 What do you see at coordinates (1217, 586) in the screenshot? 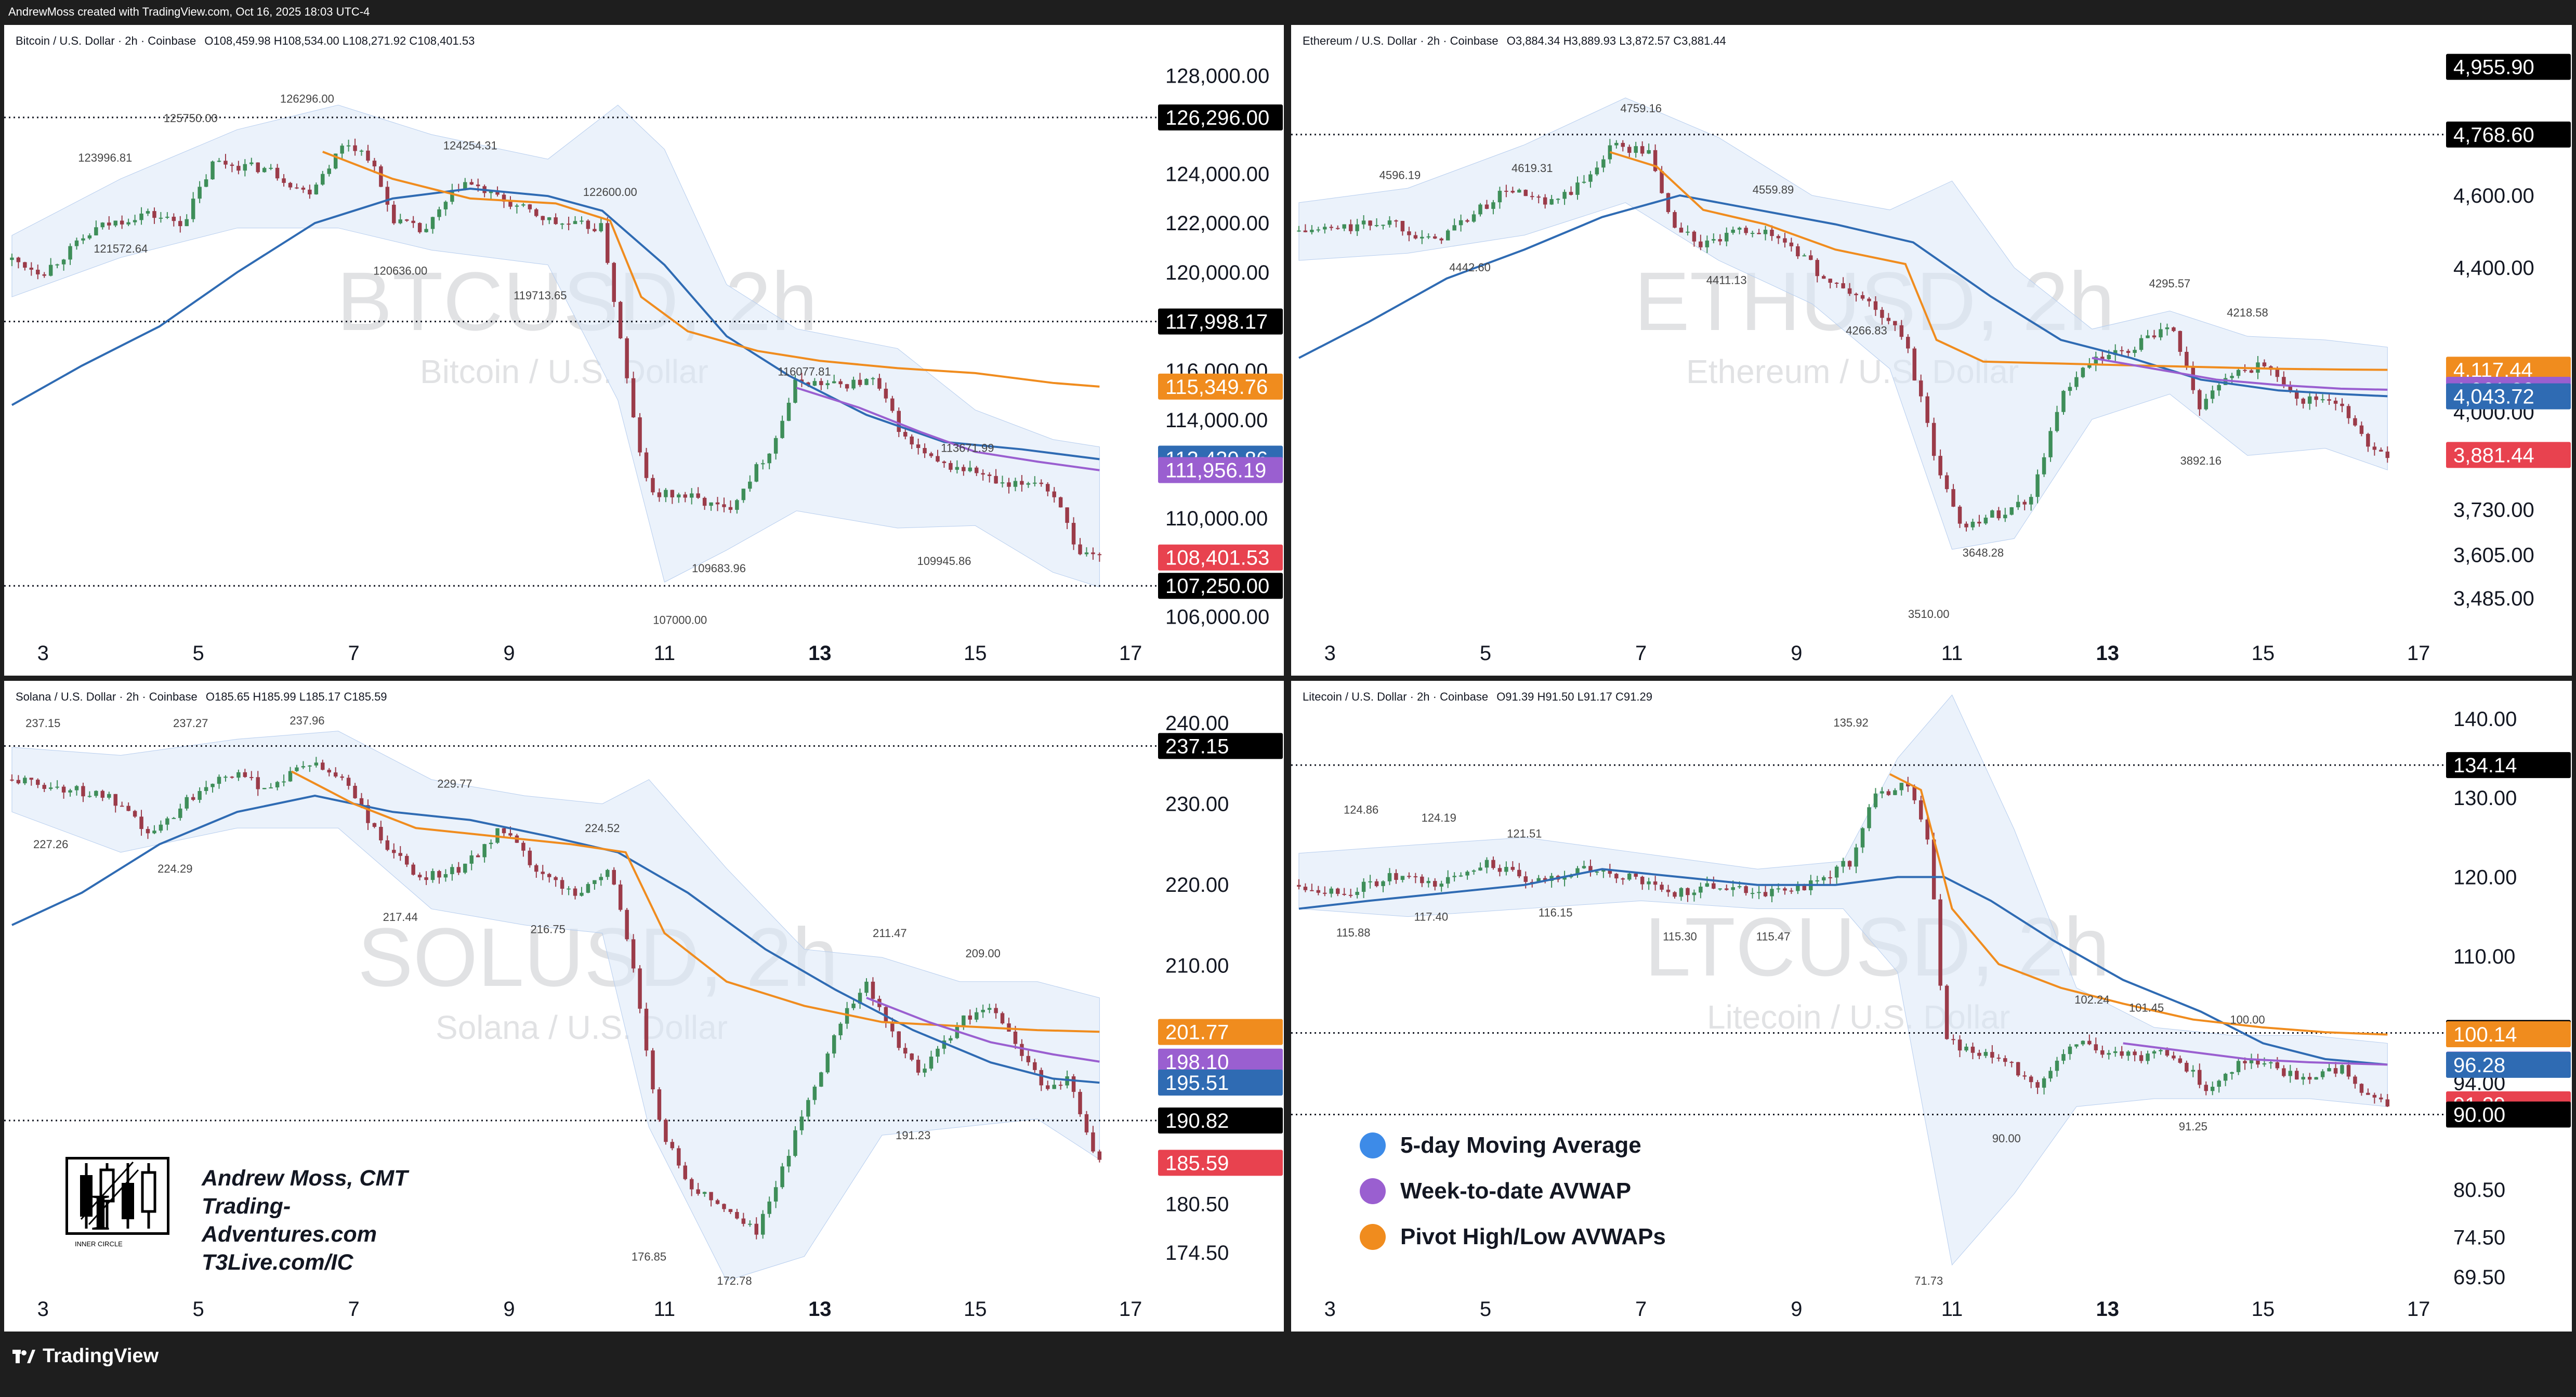
I see `price-label-text: 107,250.00` at bounding box center [1217, 586].